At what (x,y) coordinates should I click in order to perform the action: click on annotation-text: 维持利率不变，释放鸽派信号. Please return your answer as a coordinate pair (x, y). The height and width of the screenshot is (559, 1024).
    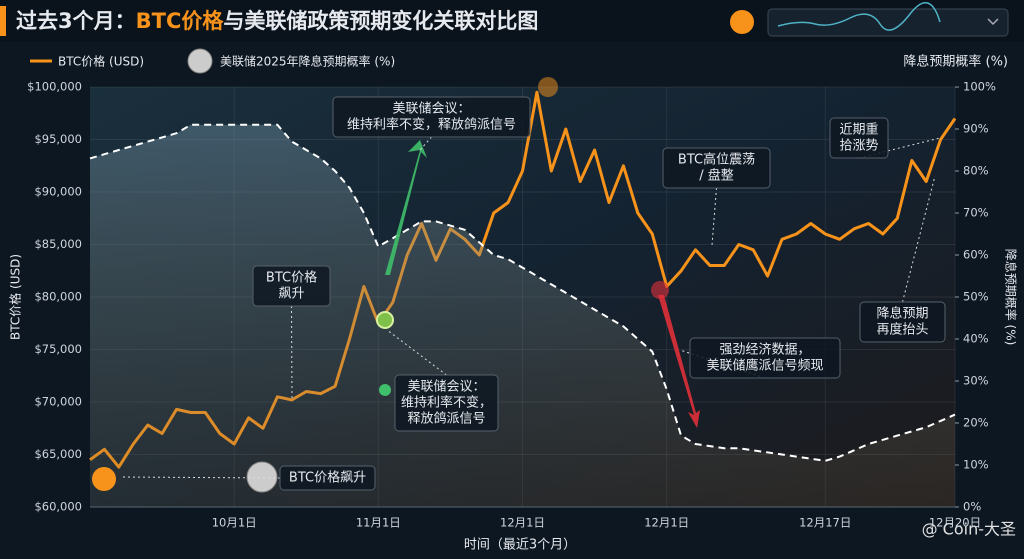
    Looking at the image, I should click on (431, 125).